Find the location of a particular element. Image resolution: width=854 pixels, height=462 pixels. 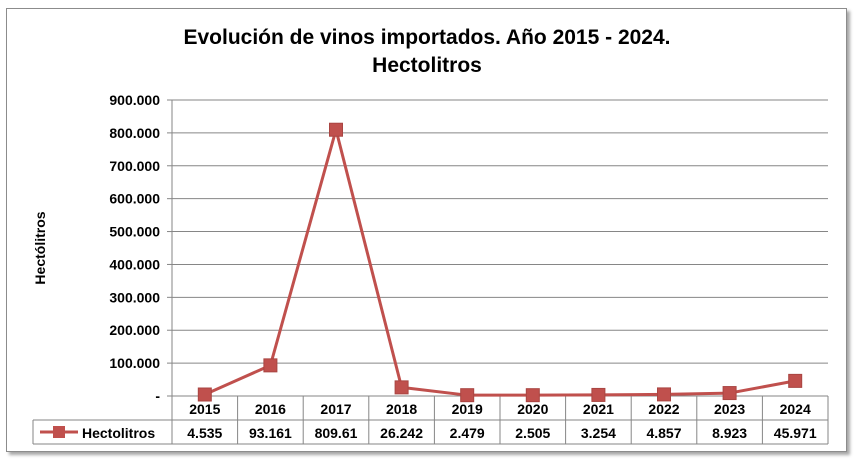

data-label: 26.242 is located at coordinates (401, 433).